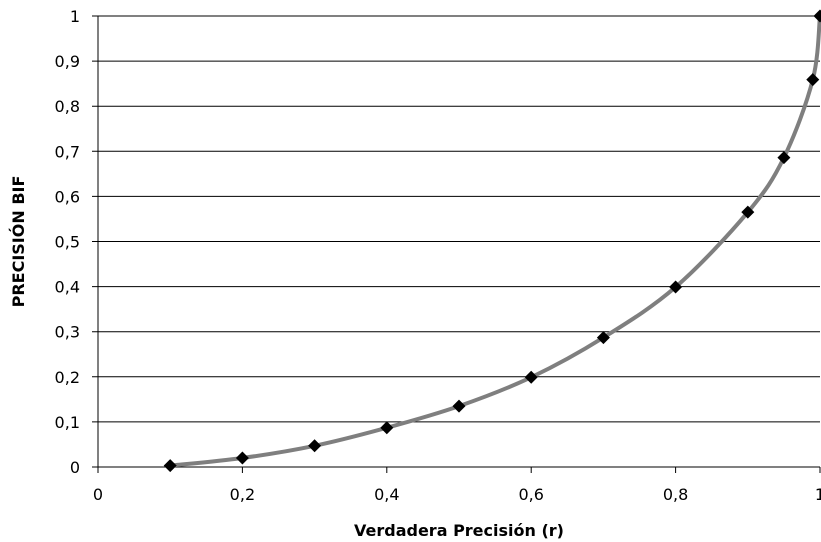 The width and height of the screenshot is (821, 542). What do you see at coordinates (67, 151) in the screenshot?
I see `y-tick-label: 0,7` at bounding box center [67, 151].